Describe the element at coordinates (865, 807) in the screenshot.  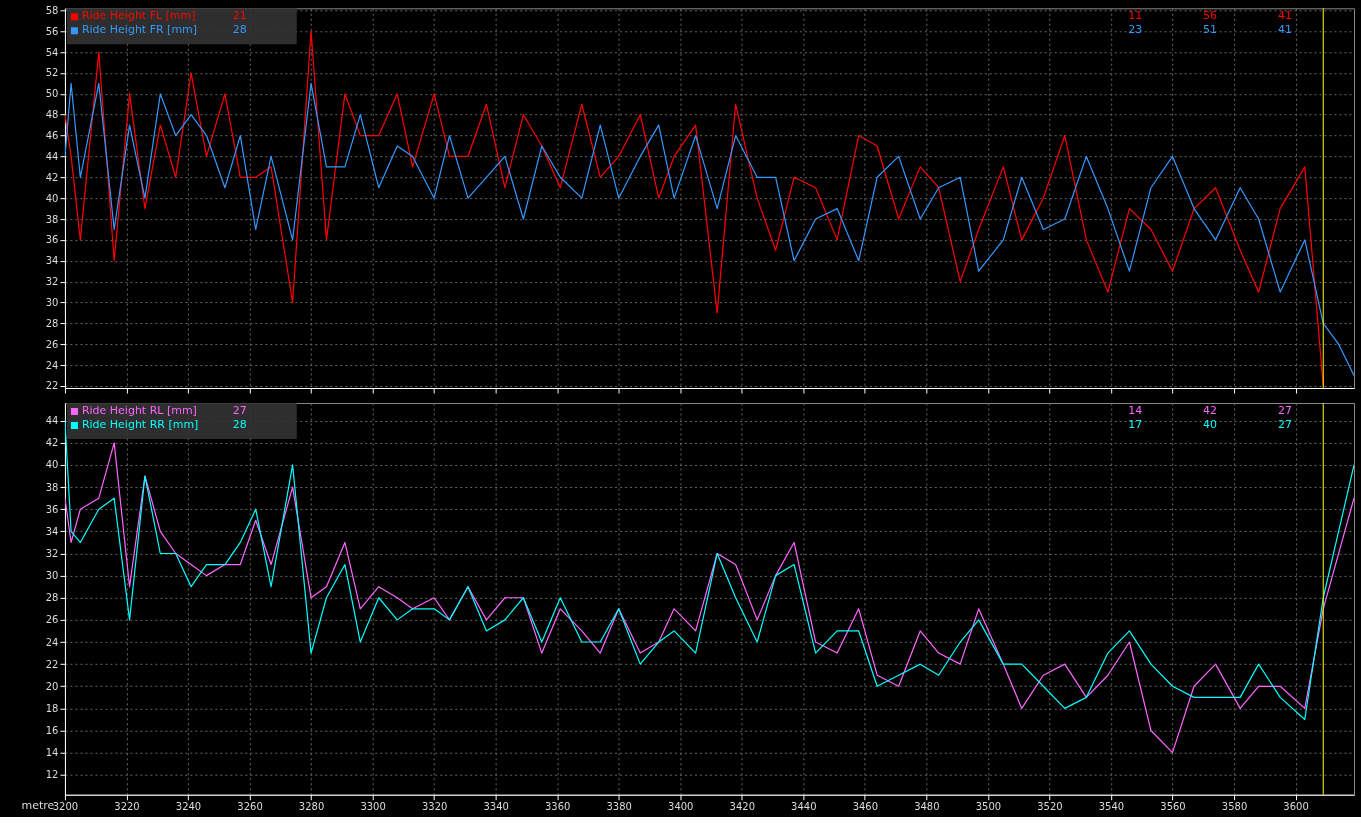
I see `x-tick-label: 3460` at that location.